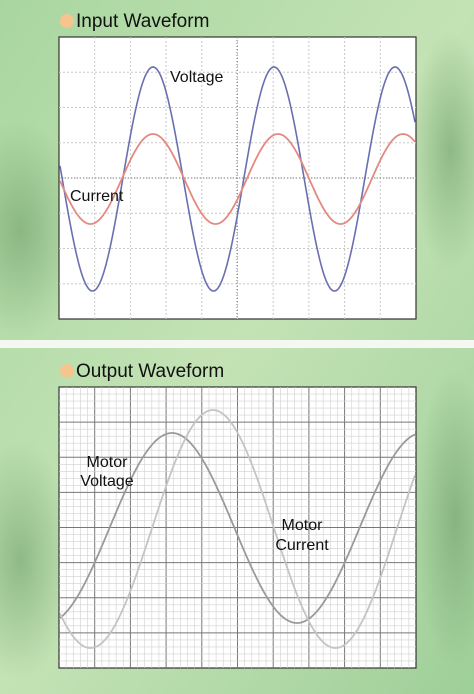  Describe the element at coordinates (150, 371) in the screenshot. I see `panel-title: Output Waveform` at that location.